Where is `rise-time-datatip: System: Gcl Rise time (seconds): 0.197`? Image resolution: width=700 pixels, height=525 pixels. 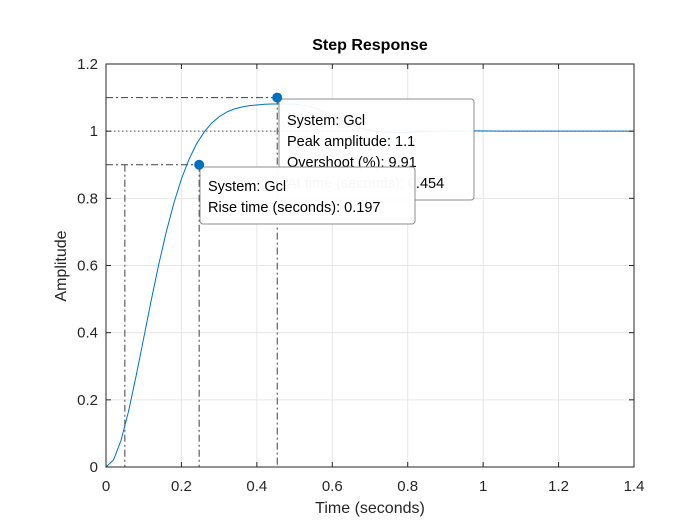
rise-time-datatip: System: Gcl Rise time (seconds): 0.197 is located at coordinates (307, 195).